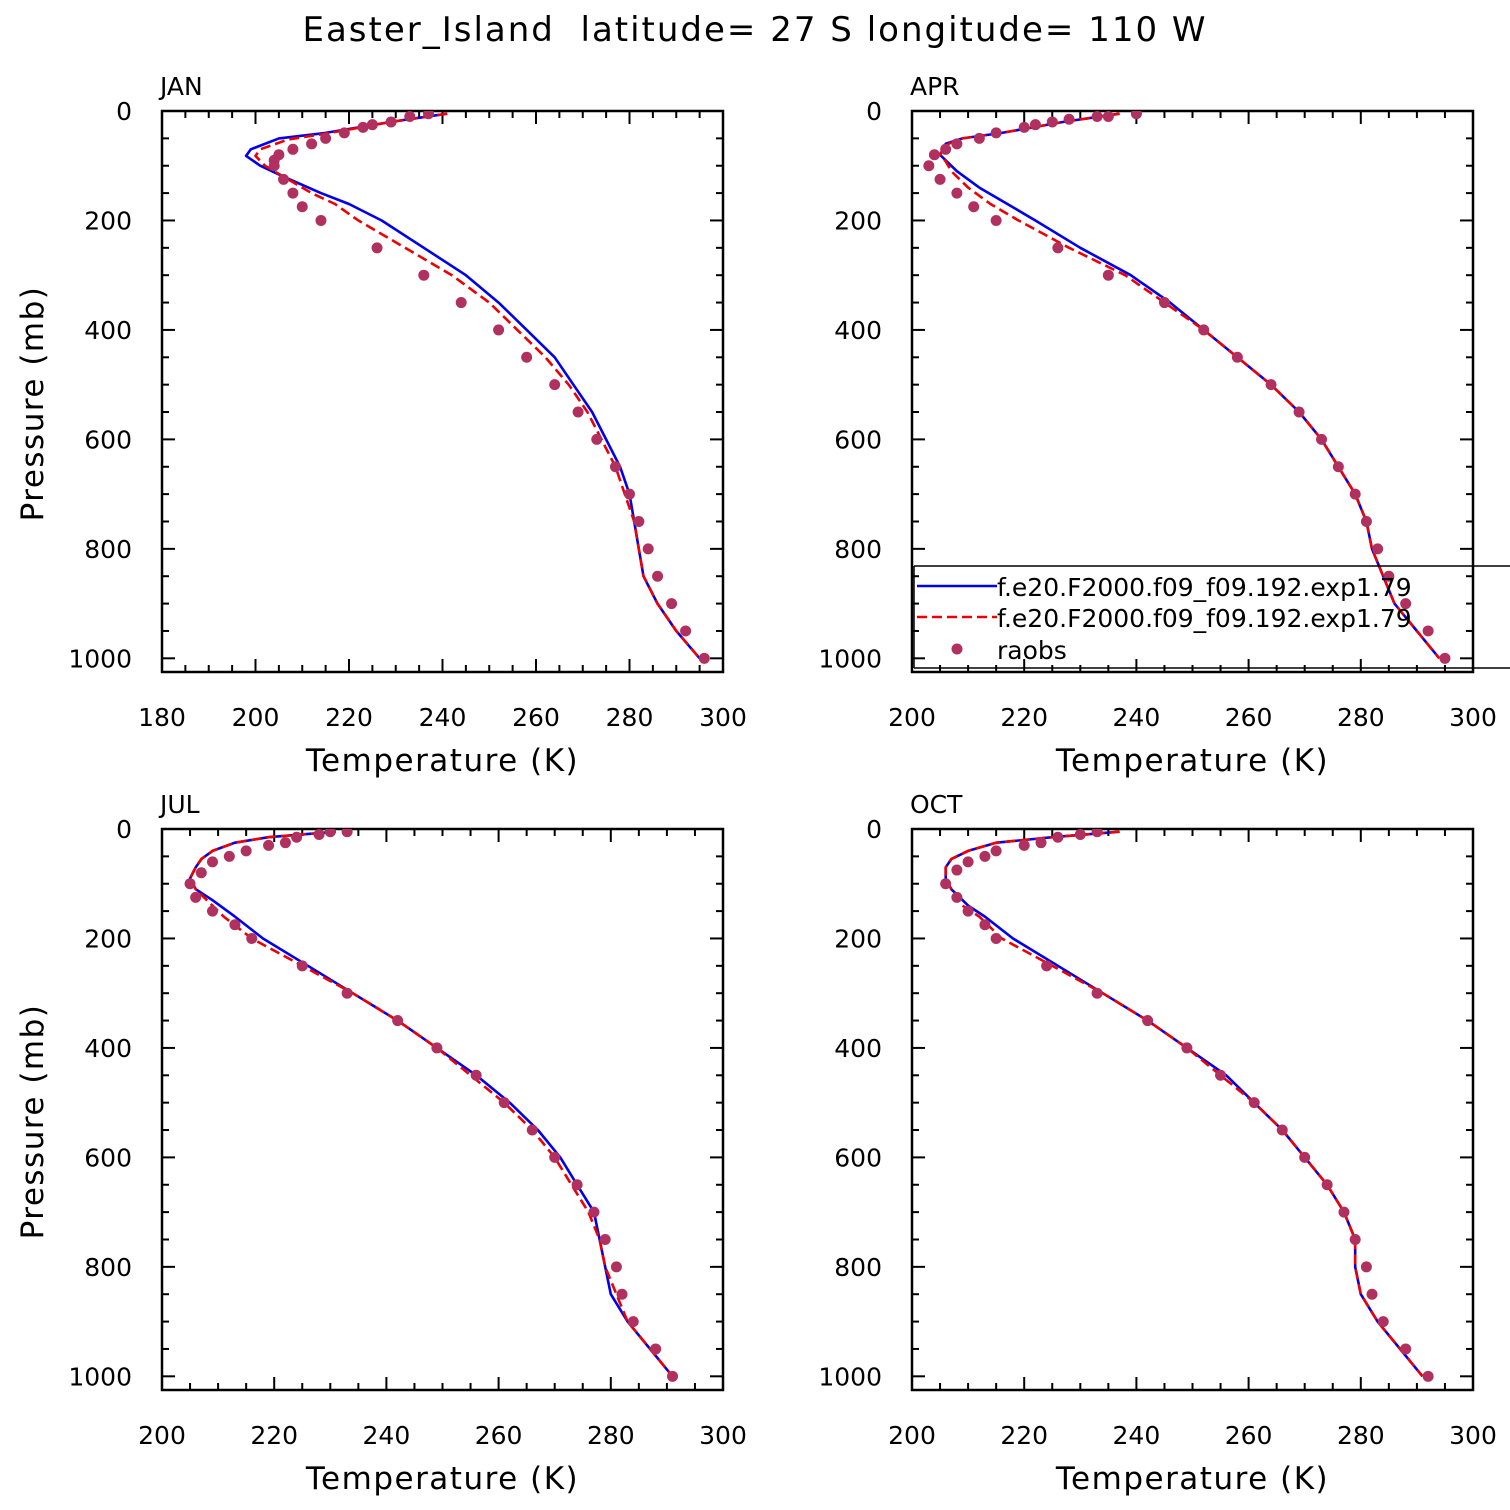 The width and height of the screenshot is (1510, 1510). Describe the element at coordinates (179, 804) in the screenshot. I see `panel-label: JUL` at that location.